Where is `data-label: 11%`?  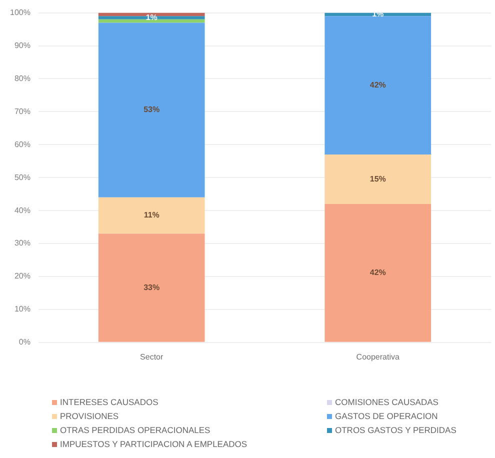 data-label: 11% is located at coordinates (152, 215).